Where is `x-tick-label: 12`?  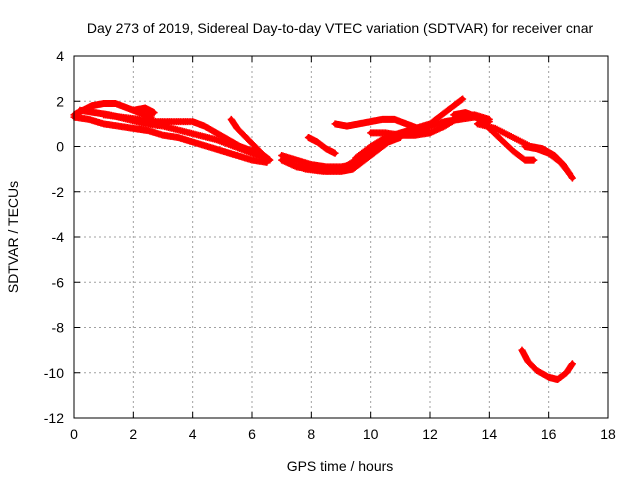
x-tick-label: 12 is located at coordinates (430, 434).